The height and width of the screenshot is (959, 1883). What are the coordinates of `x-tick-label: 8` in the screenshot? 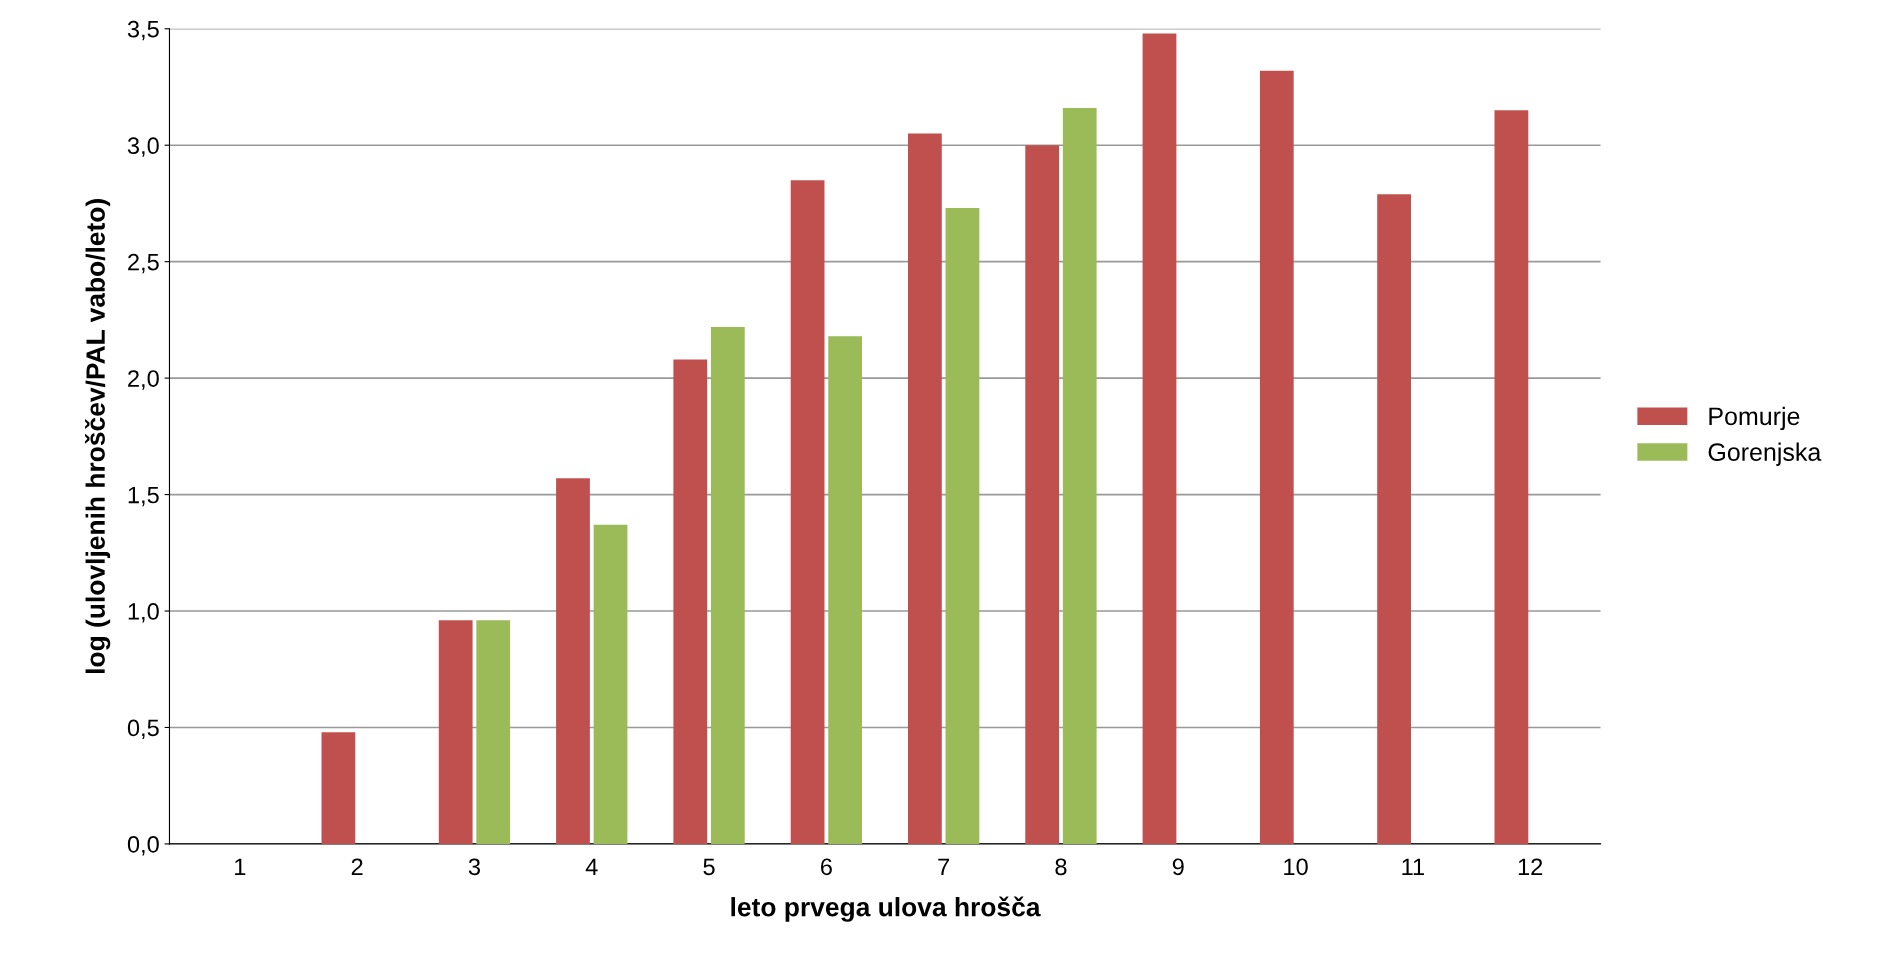 It's located at (1061, 867).